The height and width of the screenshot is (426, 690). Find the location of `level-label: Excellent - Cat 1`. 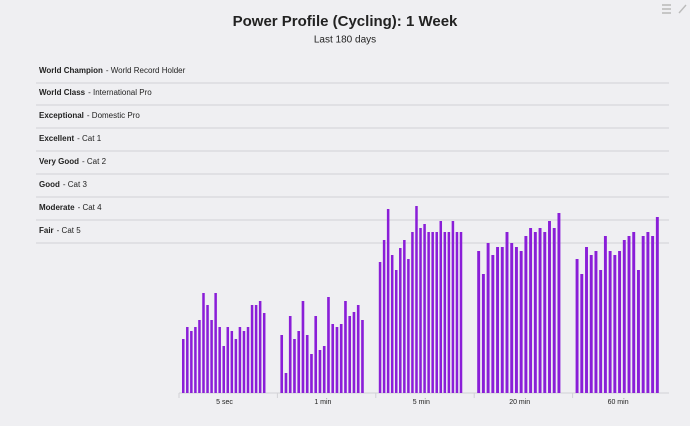

level-label: Excellent - Cat 1 is located at coordinates (70, 138).